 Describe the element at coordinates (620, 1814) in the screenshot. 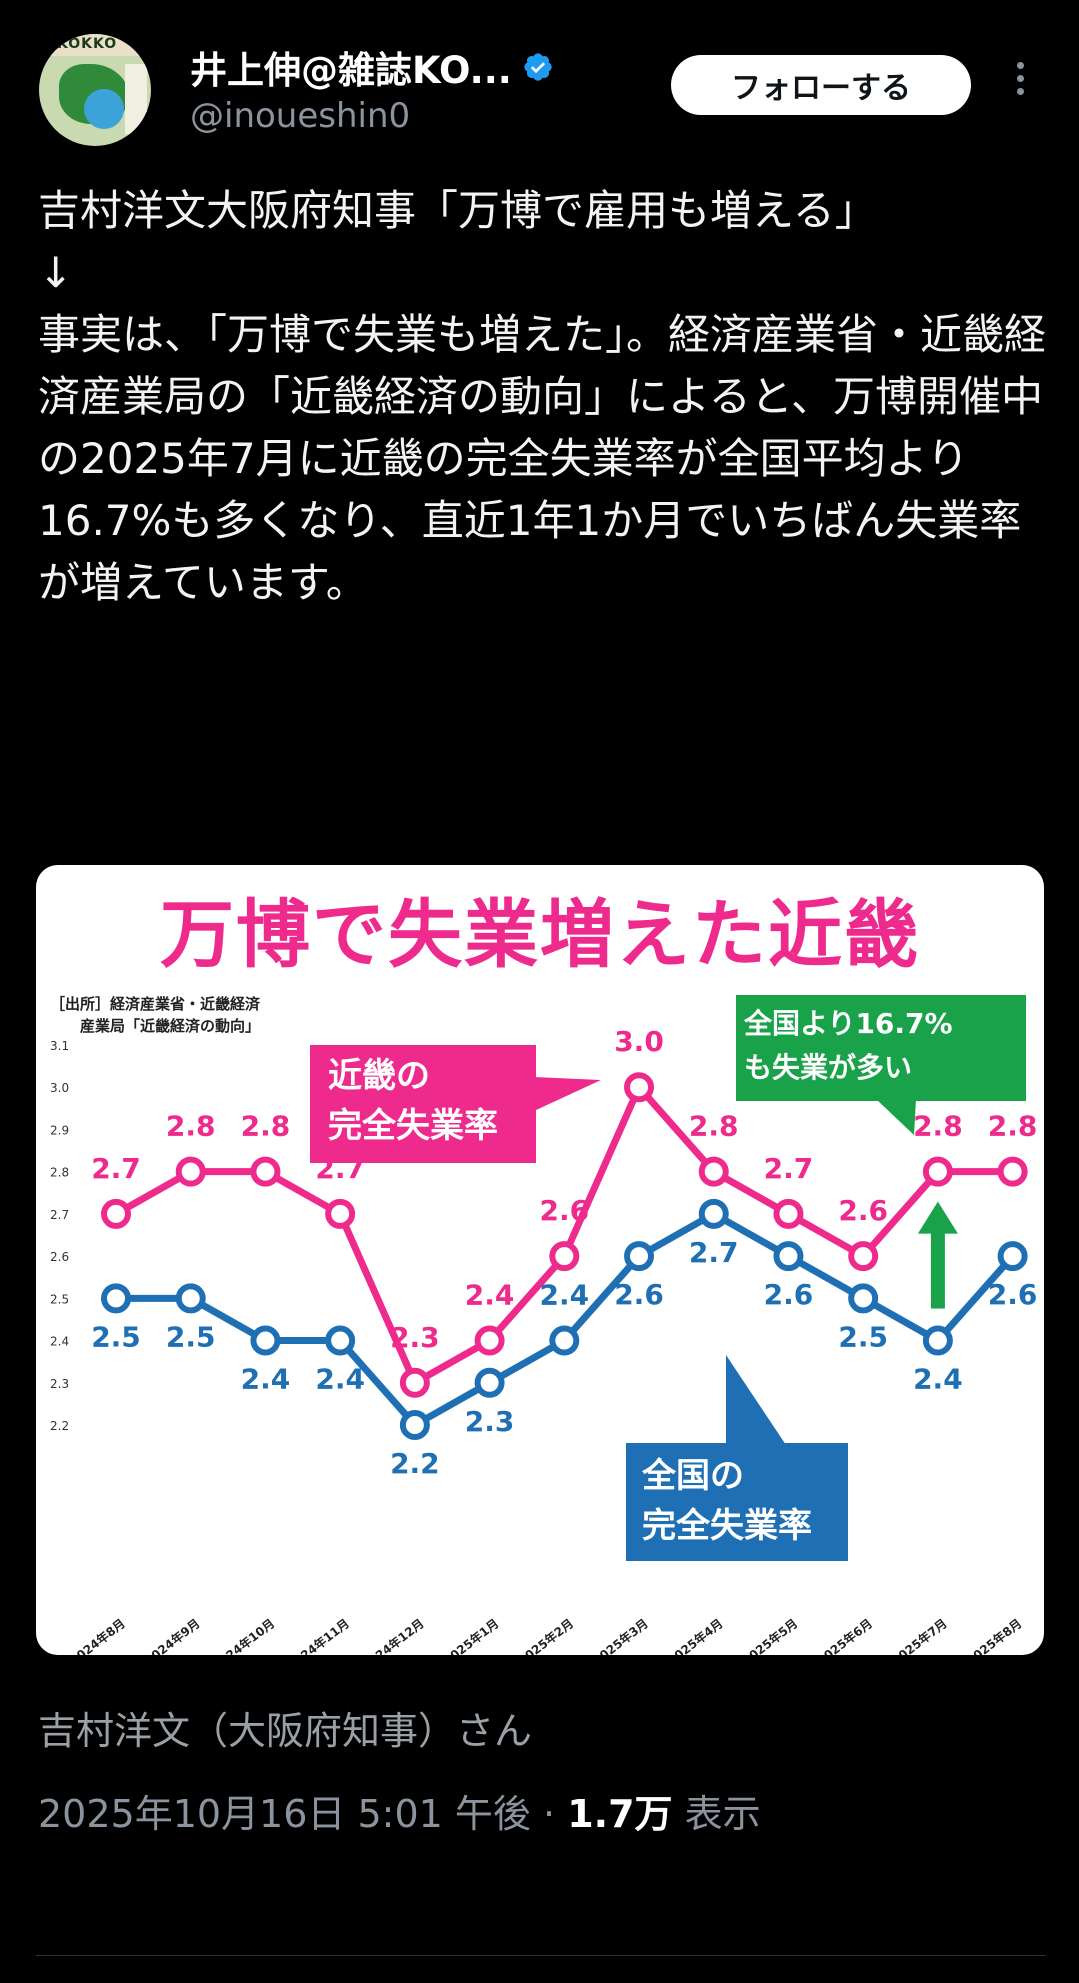

I see `view-count: 1.7万` at that location.